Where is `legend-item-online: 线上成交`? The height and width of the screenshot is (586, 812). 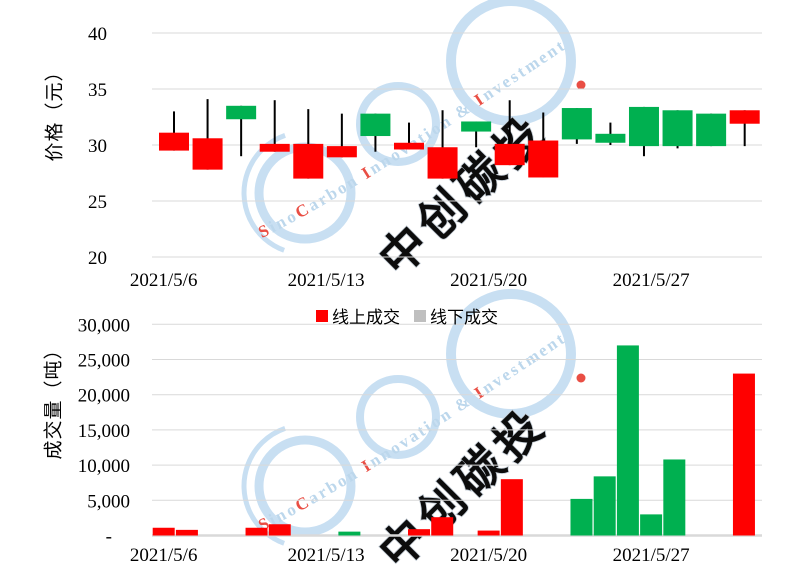 legend-item-online: 线上成交 is located at coordinates (358, 315).